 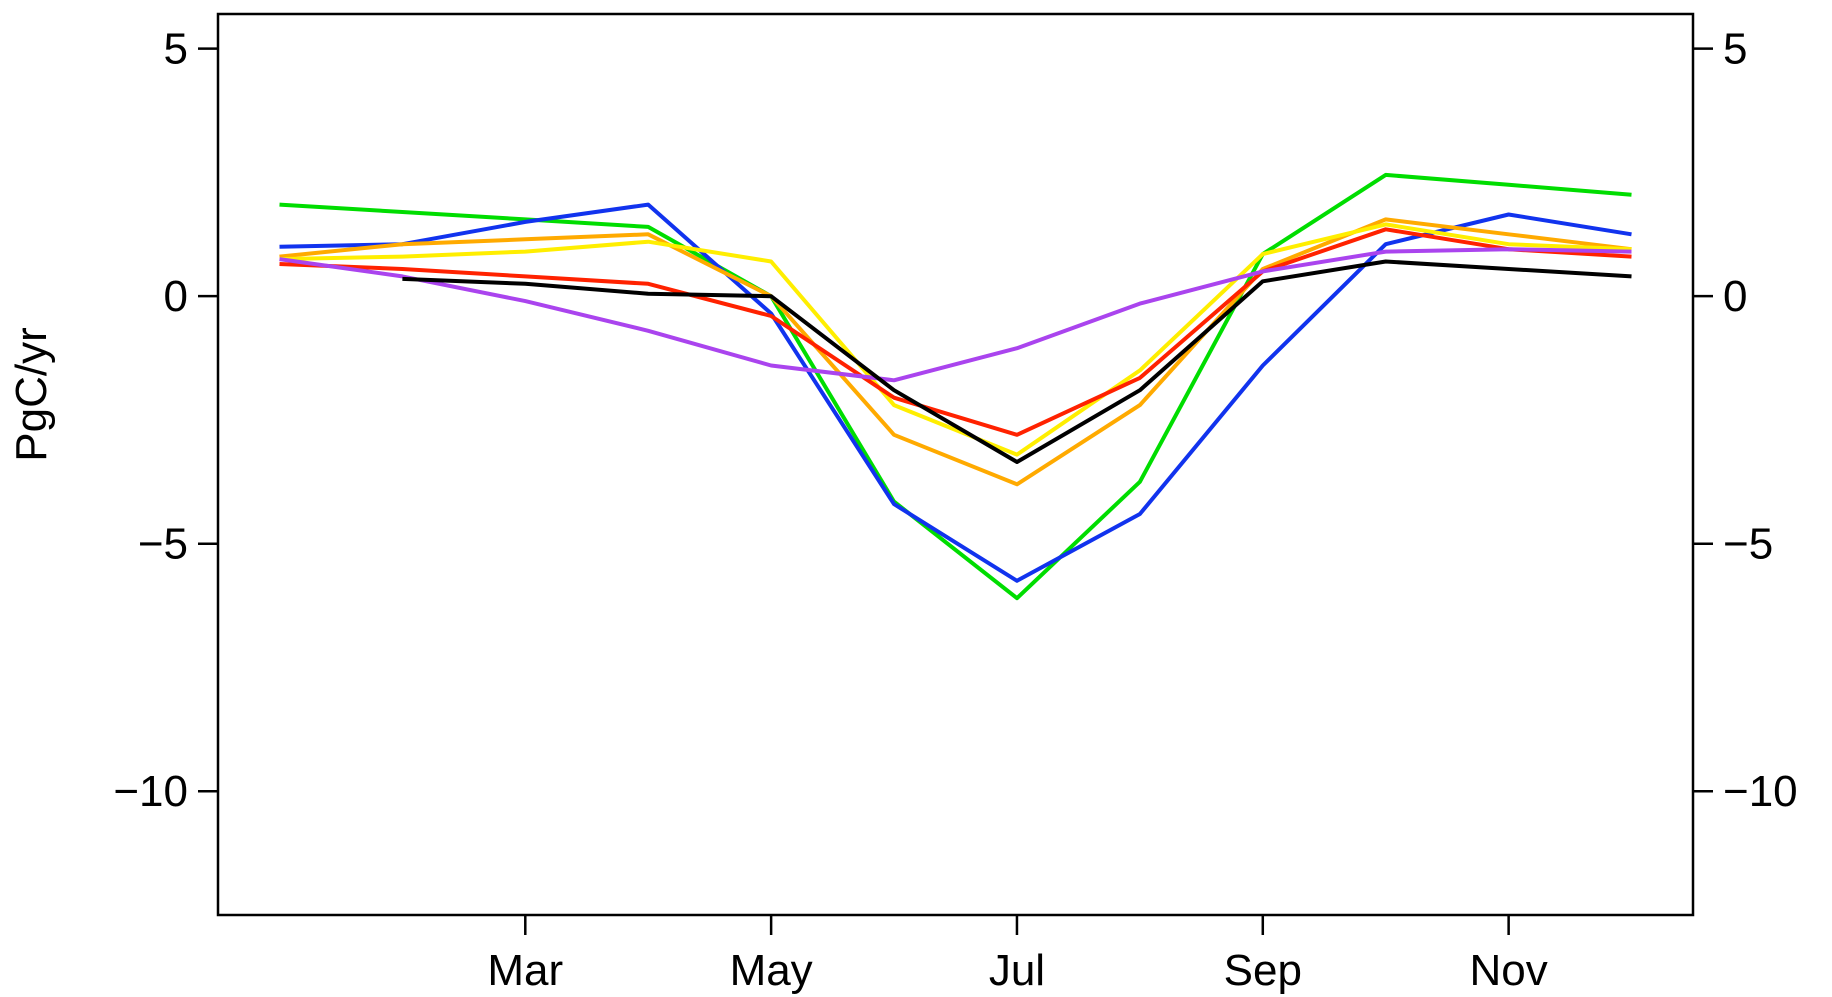 I want to click on y-tick-label-left: 0, so click(x=176, y=296).